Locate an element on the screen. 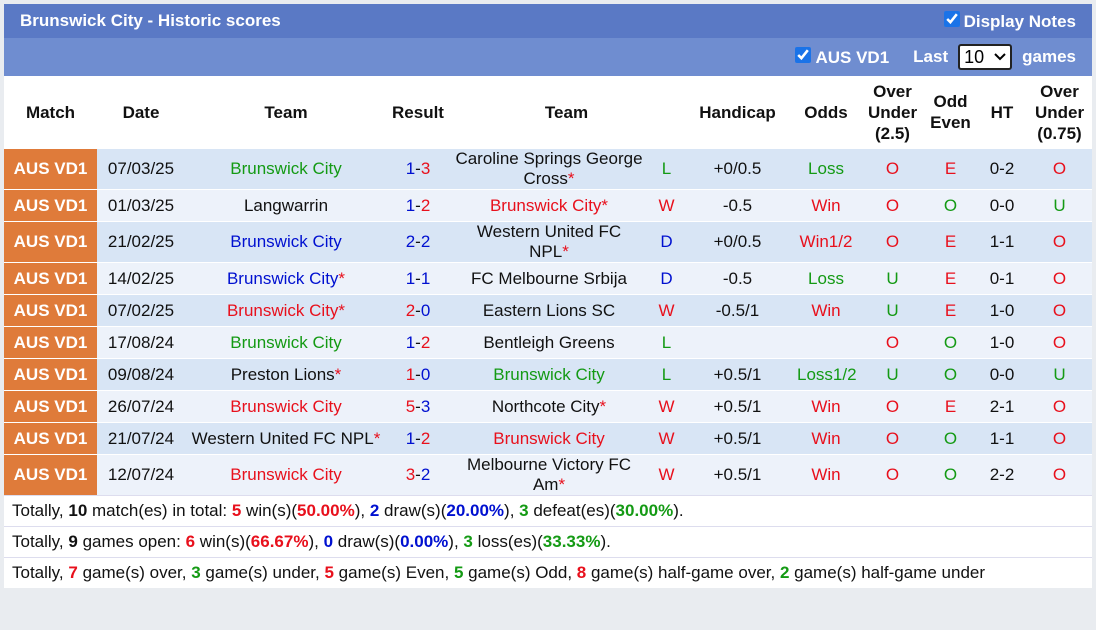 The height and width of the screenshot is (630, 1096). oe-cell: O is located at coordinates (950, 438).